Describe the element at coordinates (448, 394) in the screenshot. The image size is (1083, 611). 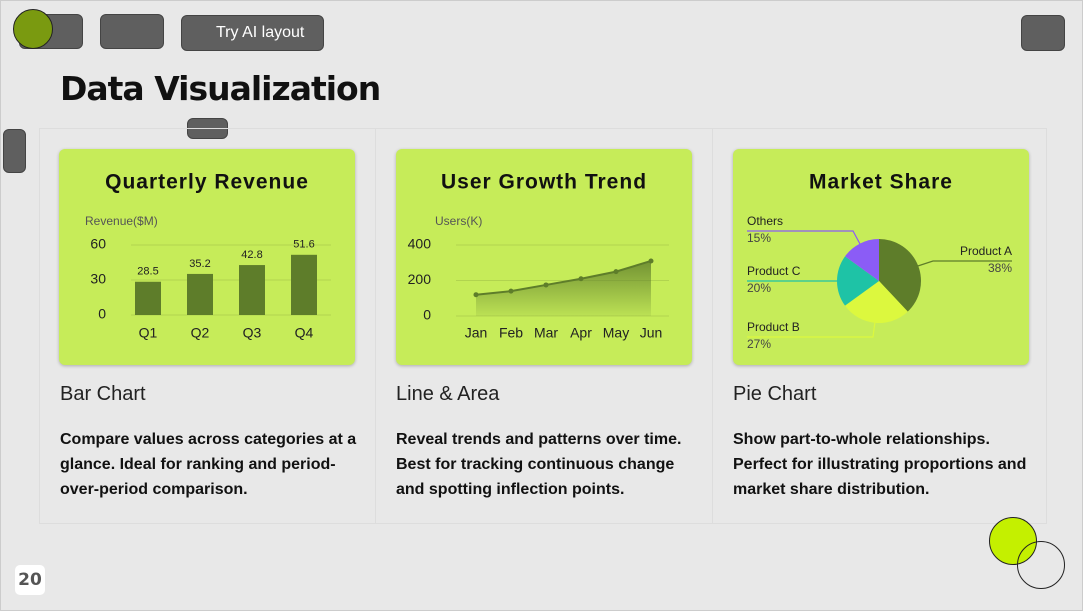
I see `card-name: Line & Area` at that location.